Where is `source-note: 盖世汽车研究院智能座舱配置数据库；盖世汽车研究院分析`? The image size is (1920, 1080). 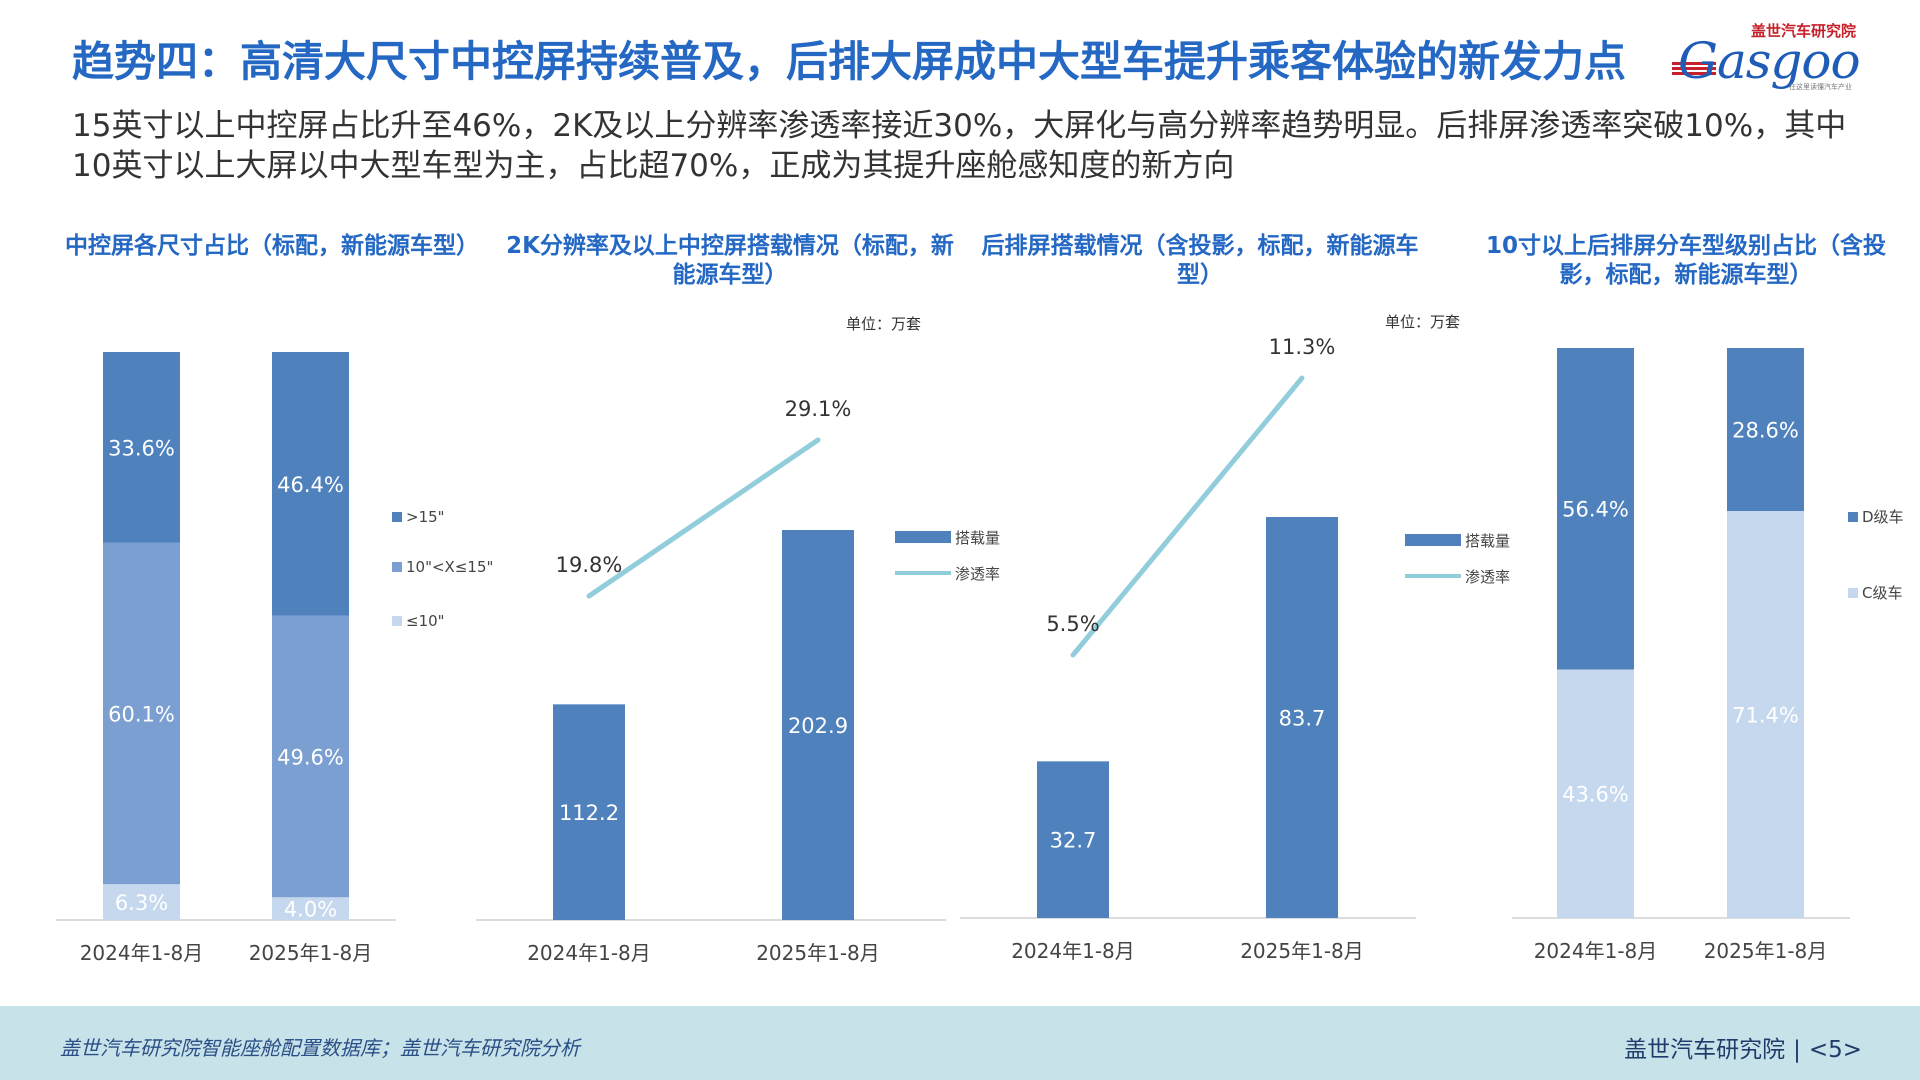
source-note: 盖世汽车研究院智能座舱配置数据库；盖世汽车研究院分析 is located at coordinates (320, 1048).